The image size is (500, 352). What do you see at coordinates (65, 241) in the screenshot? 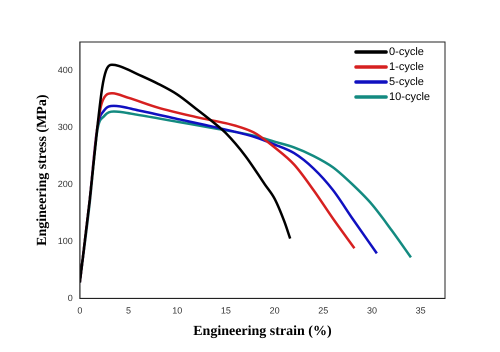
I see `y-tick-label: 100` at bounding box center [65, 241].